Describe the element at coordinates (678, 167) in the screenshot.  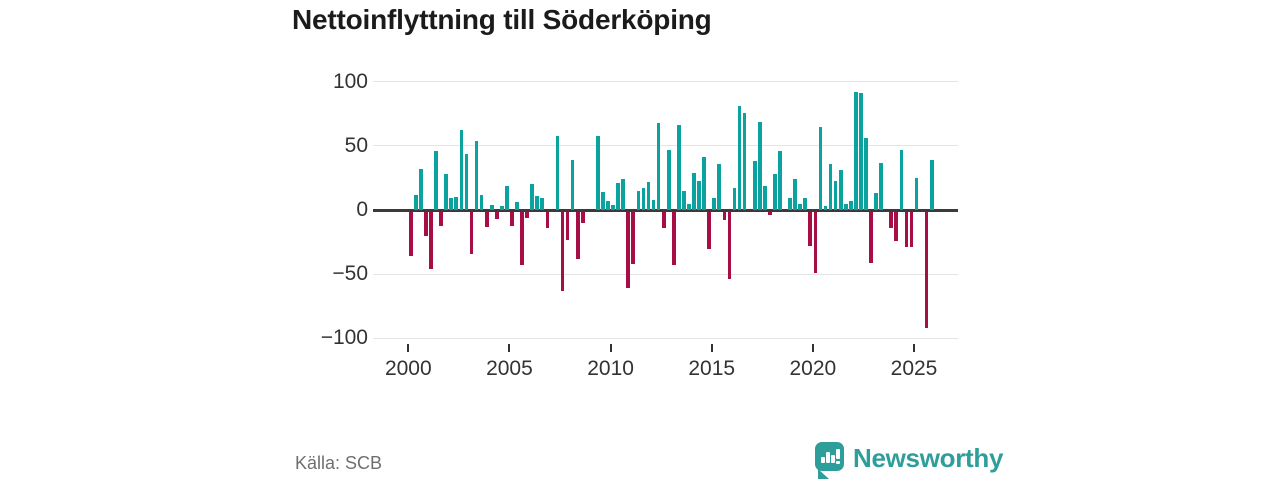
I see `bar-2013-q2` at that location.